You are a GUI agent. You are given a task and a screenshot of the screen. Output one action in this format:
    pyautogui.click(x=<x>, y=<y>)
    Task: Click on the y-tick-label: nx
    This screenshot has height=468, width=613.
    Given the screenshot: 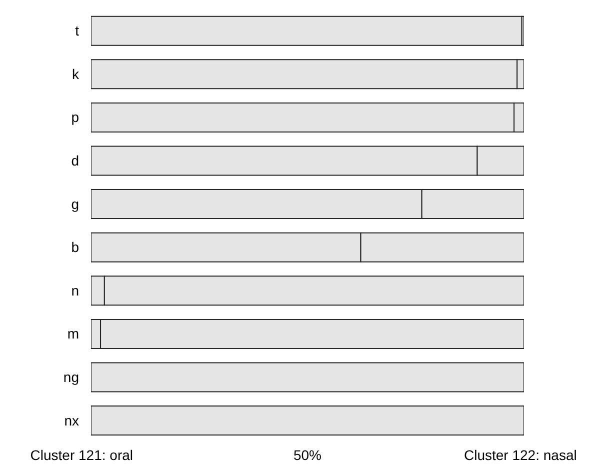 What is the action you would take?
    pyautogui.click(x=71, y=420)
    